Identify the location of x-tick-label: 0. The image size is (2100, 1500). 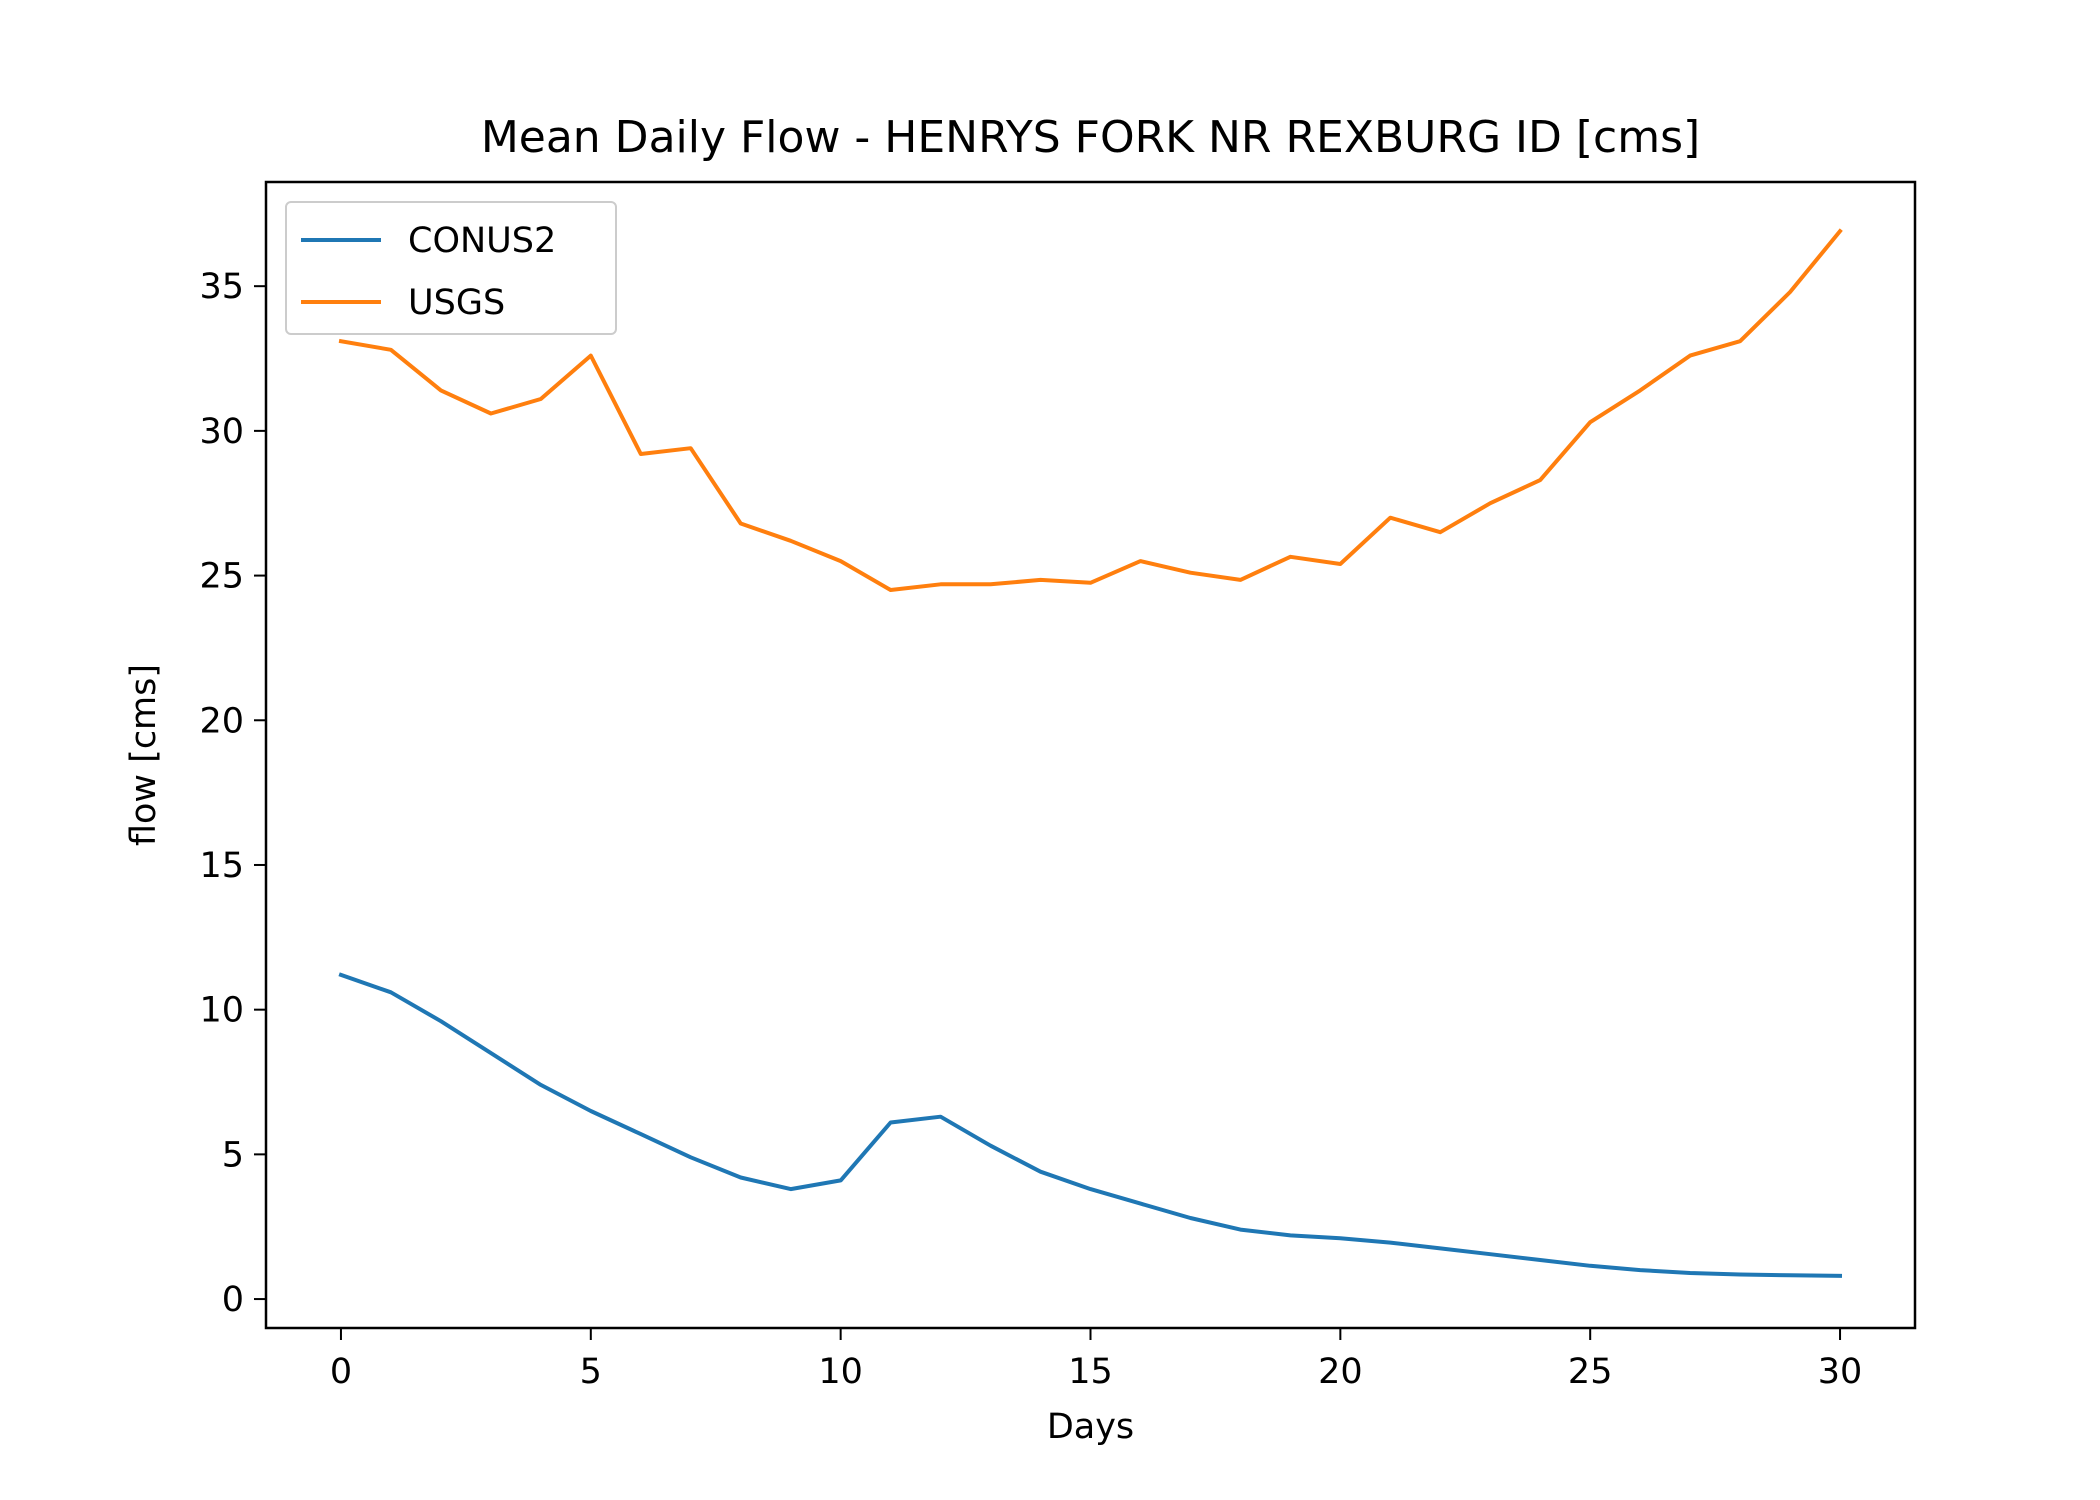
(341, 1372).